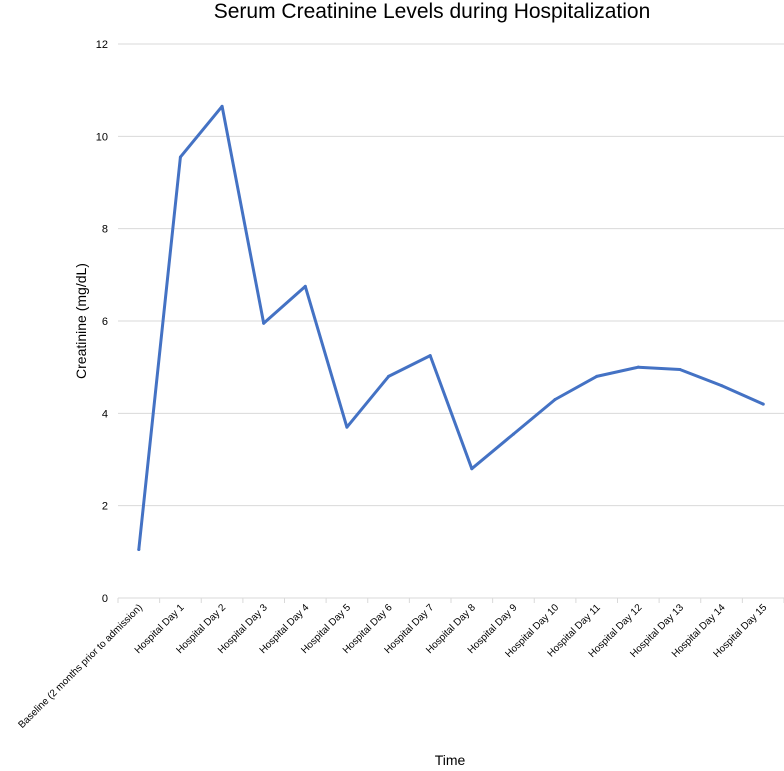  I want to click on y-tick-label: 6, so click(105, 322).